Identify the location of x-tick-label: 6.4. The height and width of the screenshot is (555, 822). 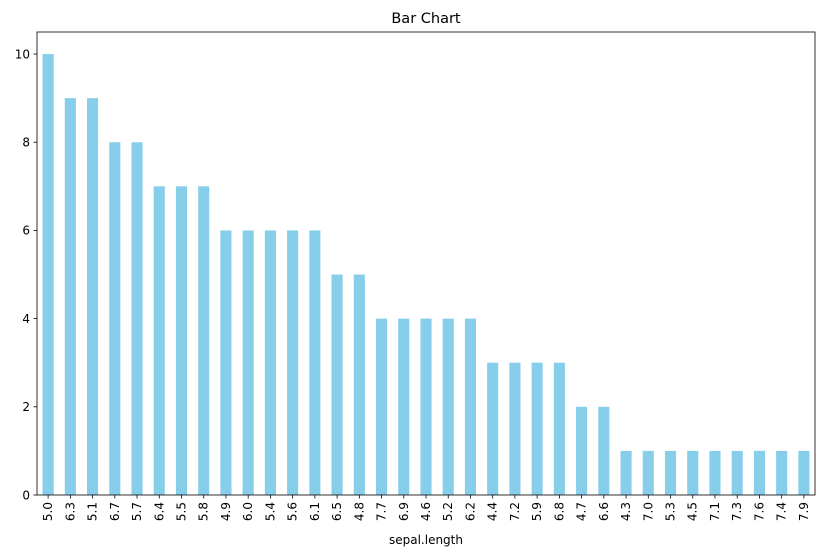
(159, 511).